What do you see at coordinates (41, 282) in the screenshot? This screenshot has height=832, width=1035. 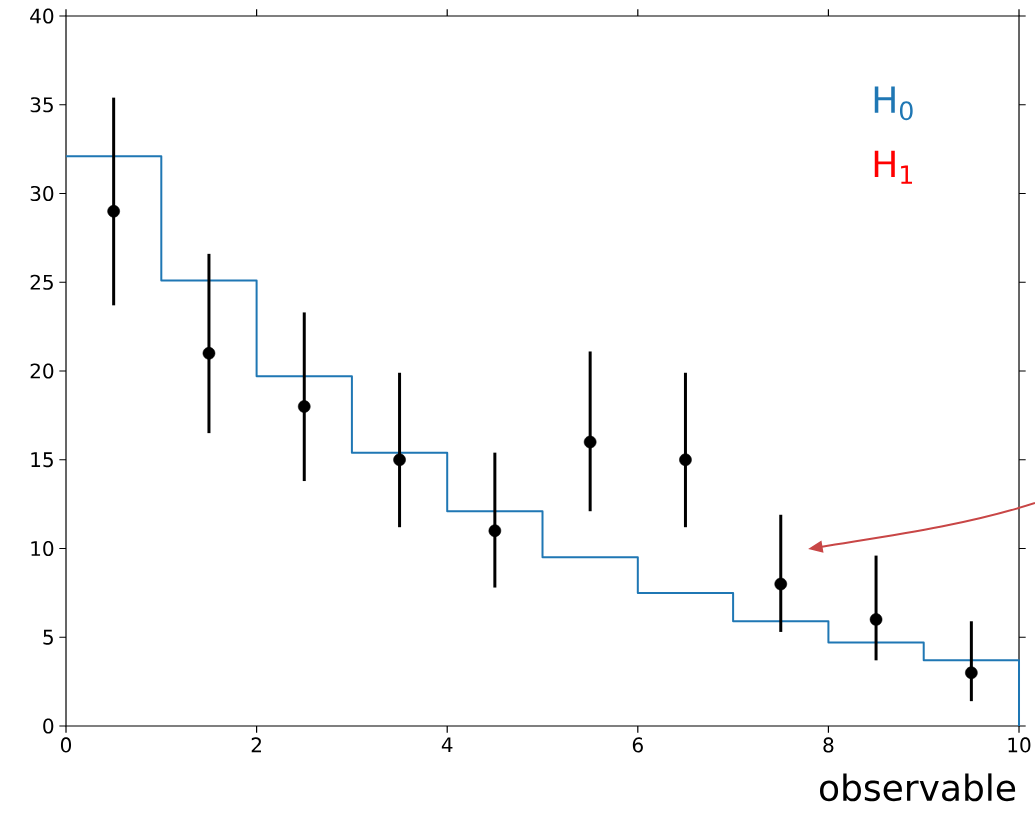 I see `y-tick-label: 25` at bounding box center [41, 282].